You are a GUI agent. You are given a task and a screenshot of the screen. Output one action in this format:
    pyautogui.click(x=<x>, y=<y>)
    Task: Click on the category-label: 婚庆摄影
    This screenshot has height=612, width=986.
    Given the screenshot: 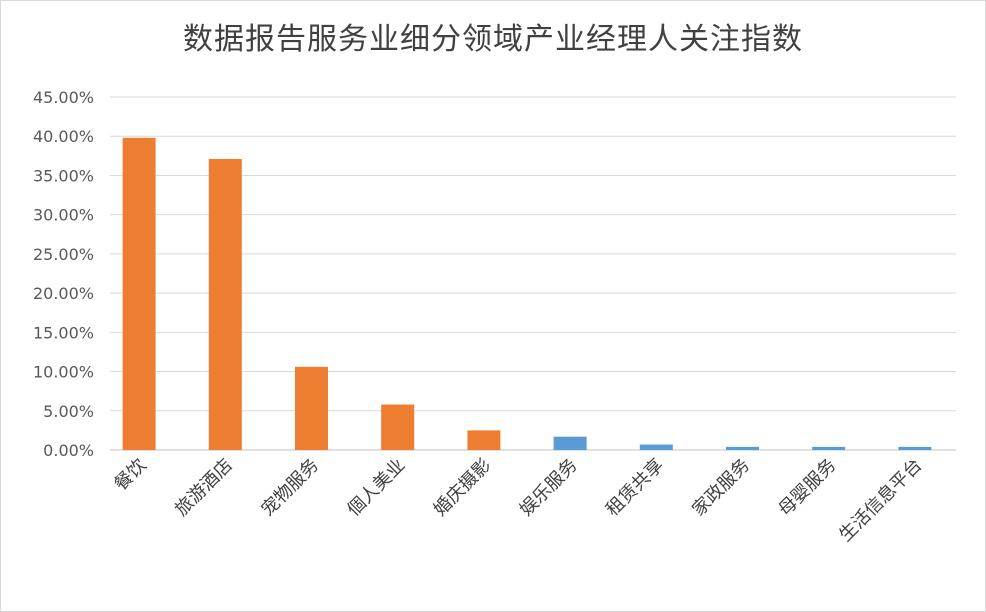 What is the action you would take?
    pyautogui.click(x=463, y=488)
    